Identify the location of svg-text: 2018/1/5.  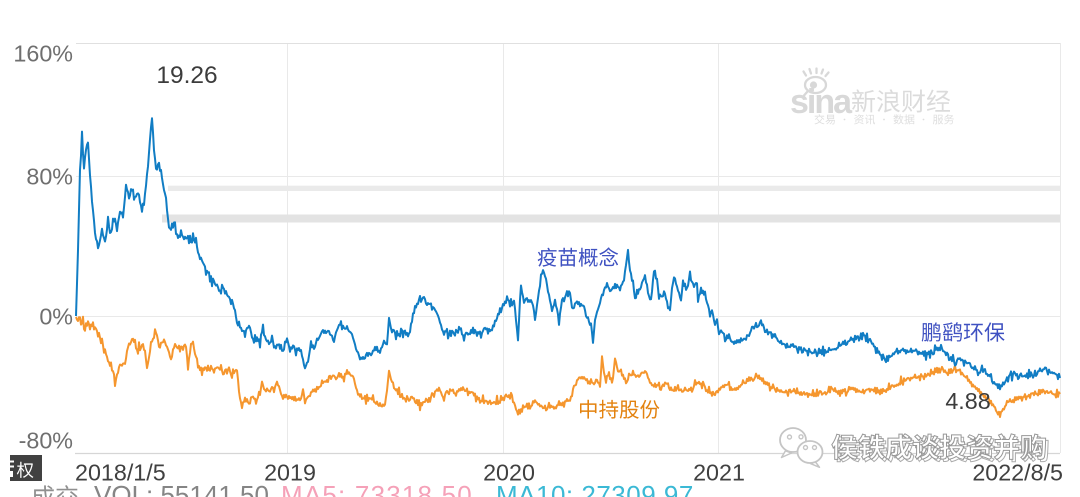
(120, 473).